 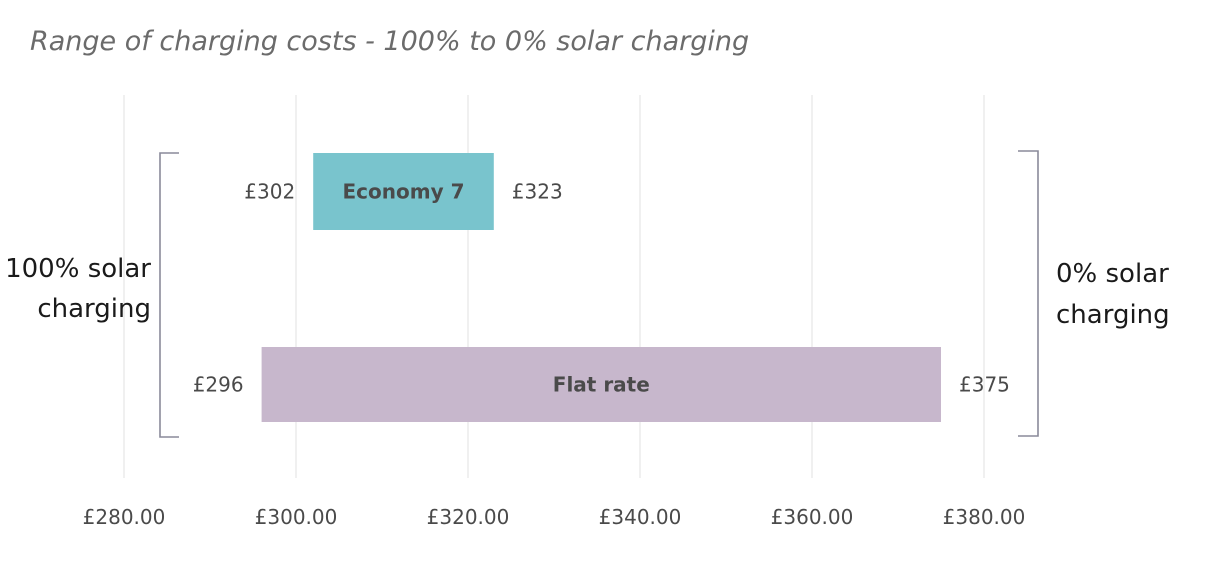 I want to click on x-tick-label: £280.00, so click(x=124, y=517).